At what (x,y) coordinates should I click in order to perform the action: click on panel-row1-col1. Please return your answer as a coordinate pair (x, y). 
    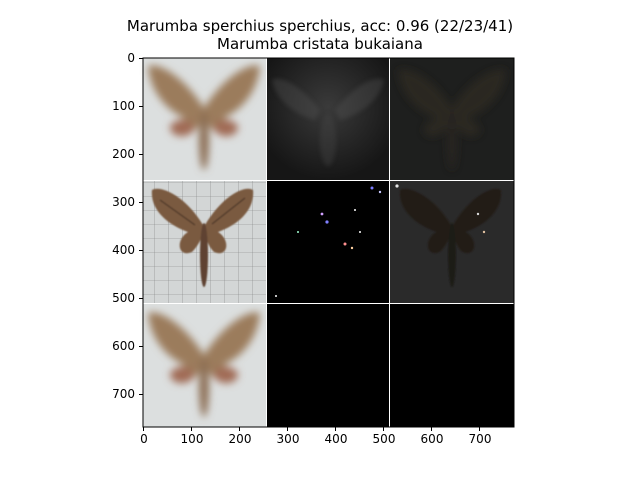
    Looking at the image, I should click on (204, 119).